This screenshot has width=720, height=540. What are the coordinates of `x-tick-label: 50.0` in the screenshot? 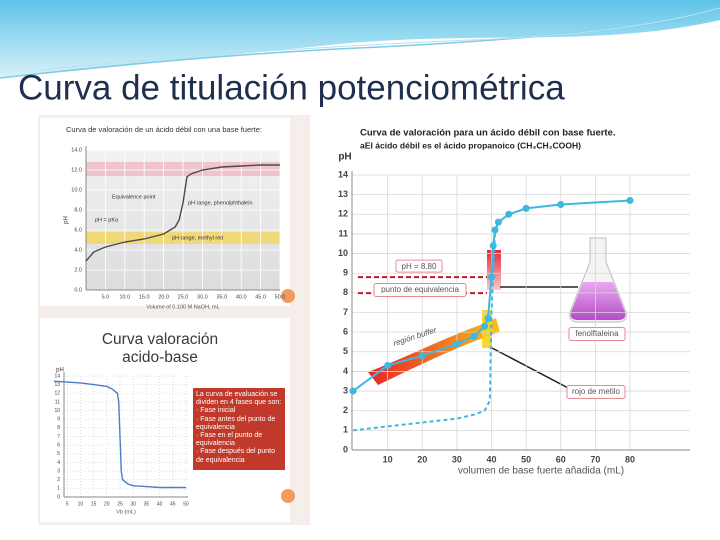 It's located at (280, 297).